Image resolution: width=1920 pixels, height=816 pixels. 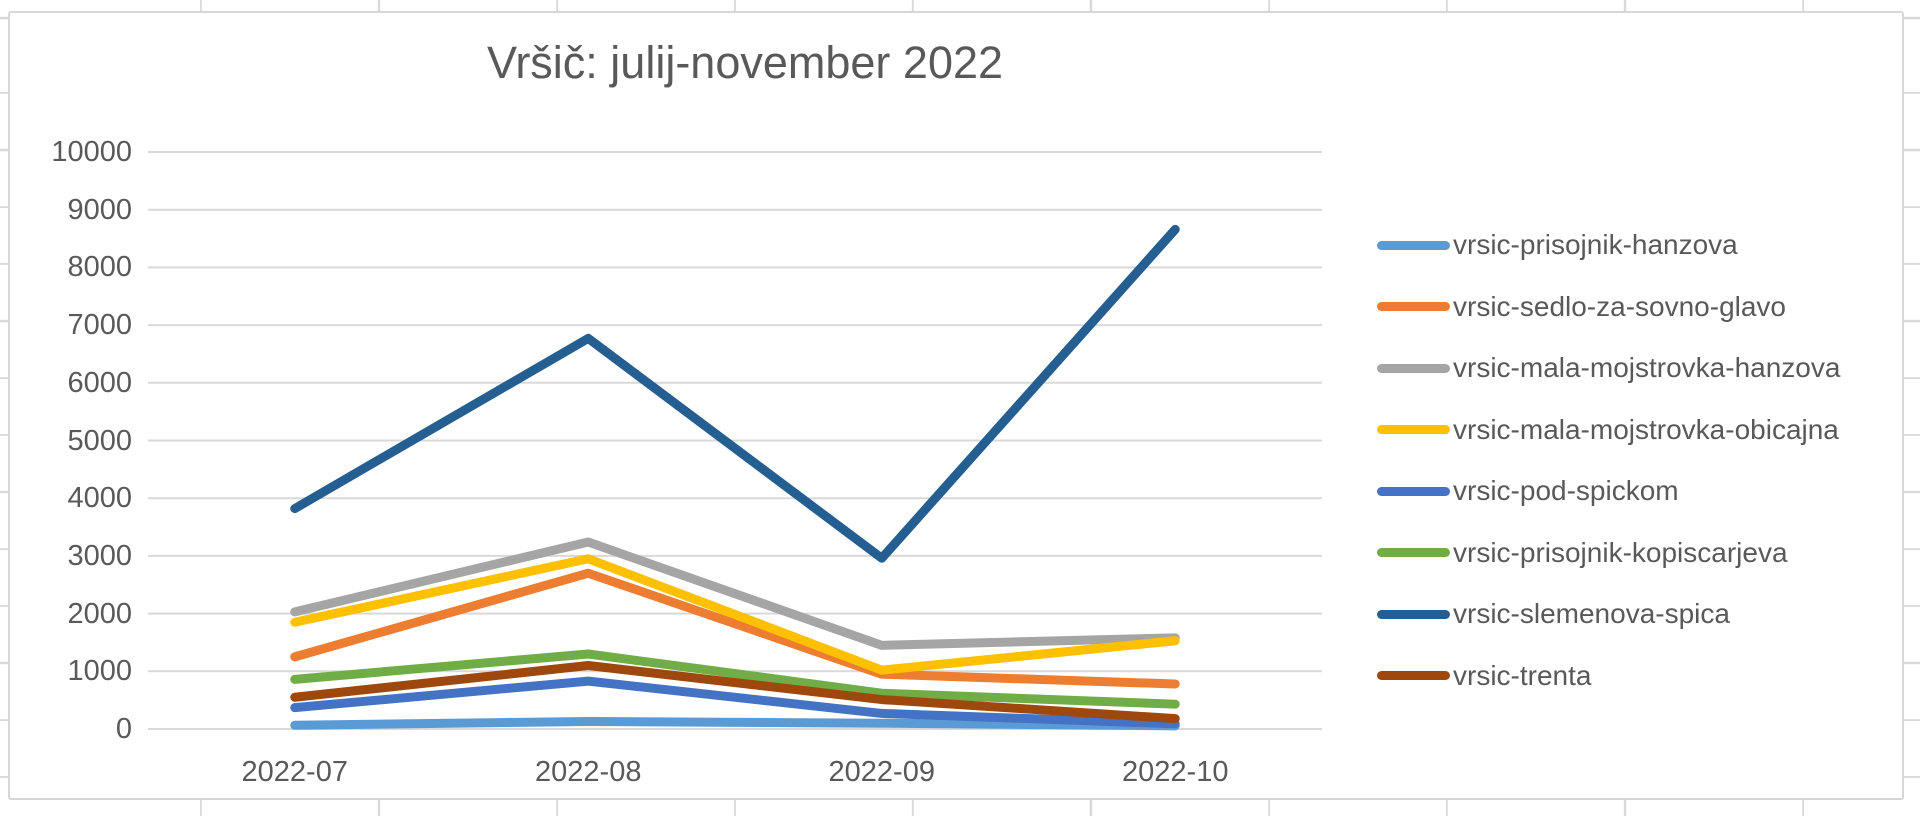 What do you see at coordinates (745, 62) in the screenshot?
I see `chart-title: Vršič: julij-november 2022` at bounding box center [745, 62].